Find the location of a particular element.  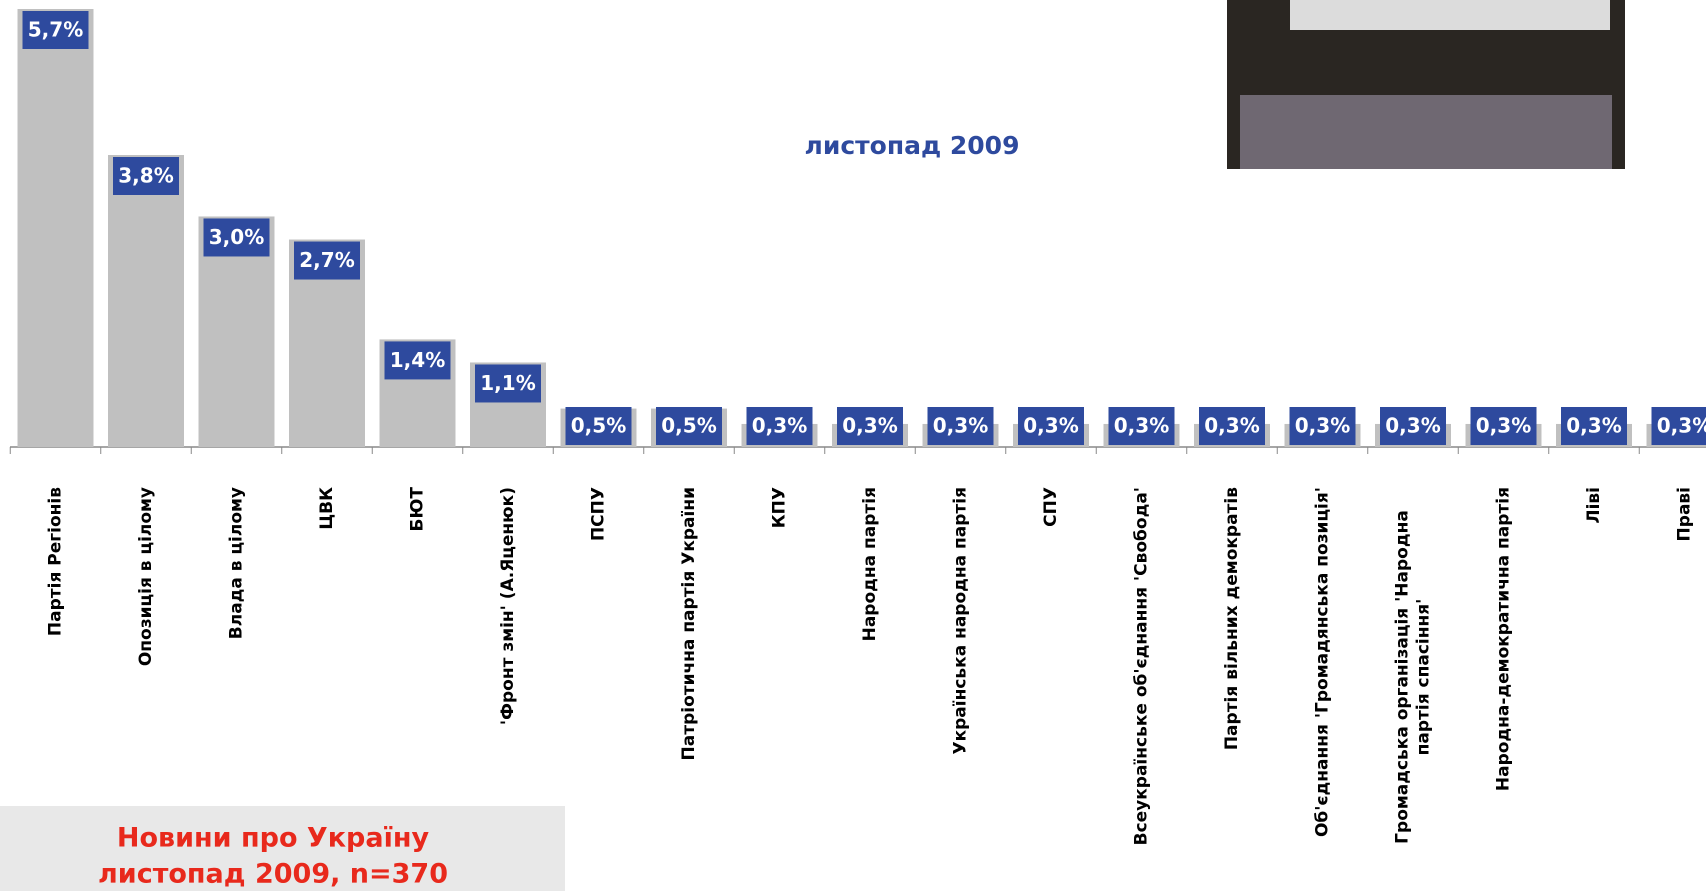

x-tick-label: Патріотична партія України is located at coordinates (689, 623).